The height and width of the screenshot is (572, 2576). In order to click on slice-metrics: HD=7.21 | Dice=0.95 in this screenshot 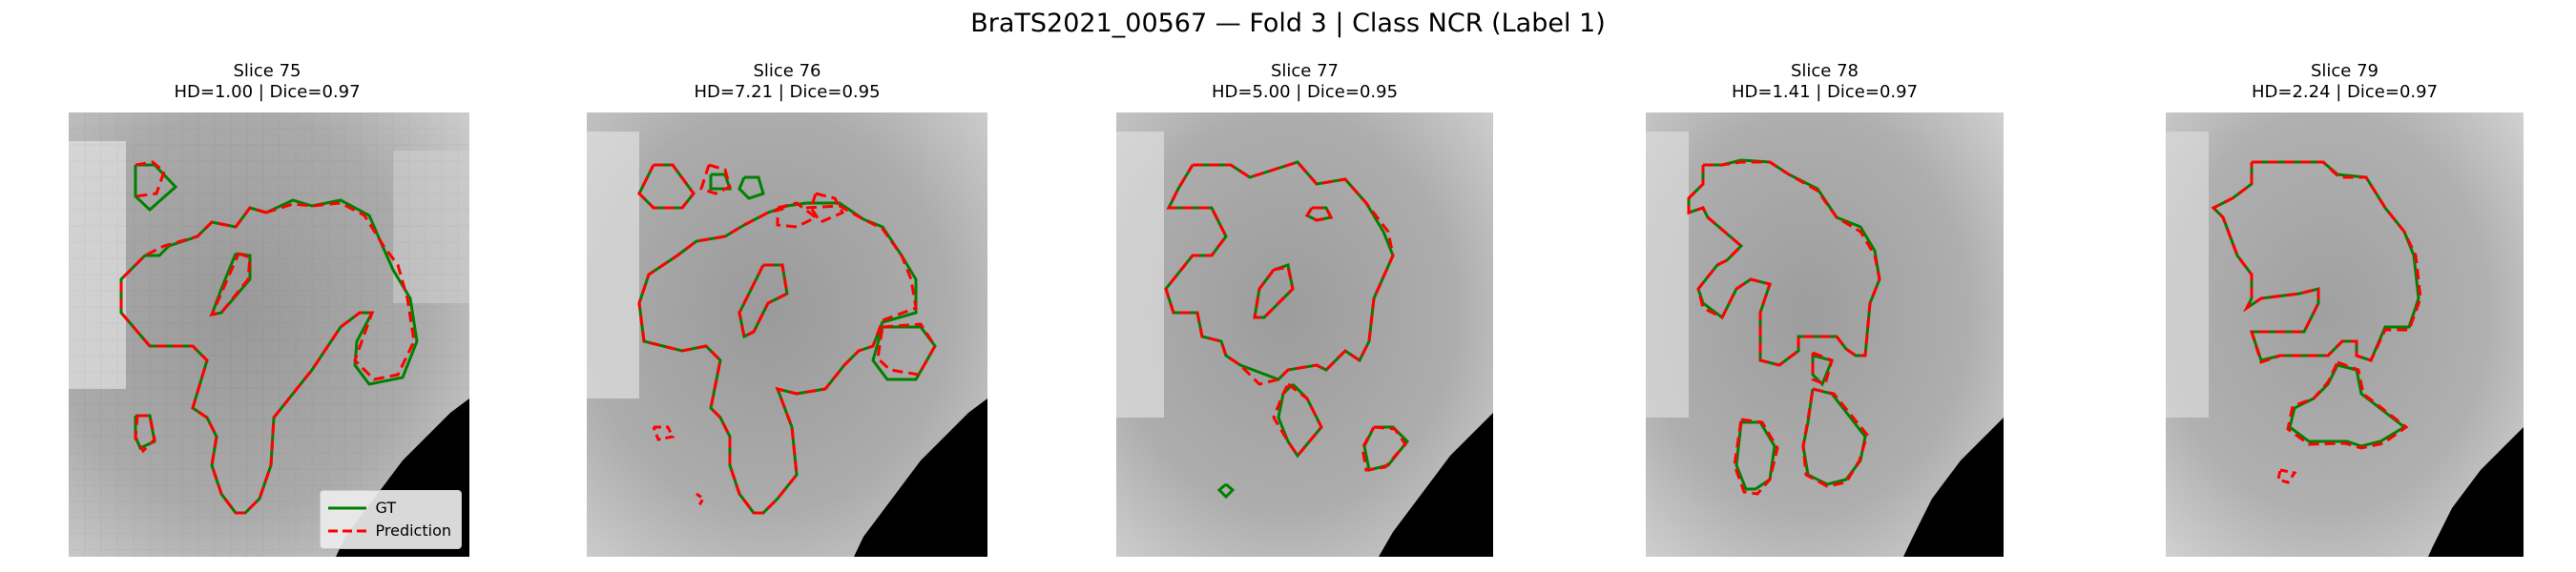, I will do `click(787, 92)`.